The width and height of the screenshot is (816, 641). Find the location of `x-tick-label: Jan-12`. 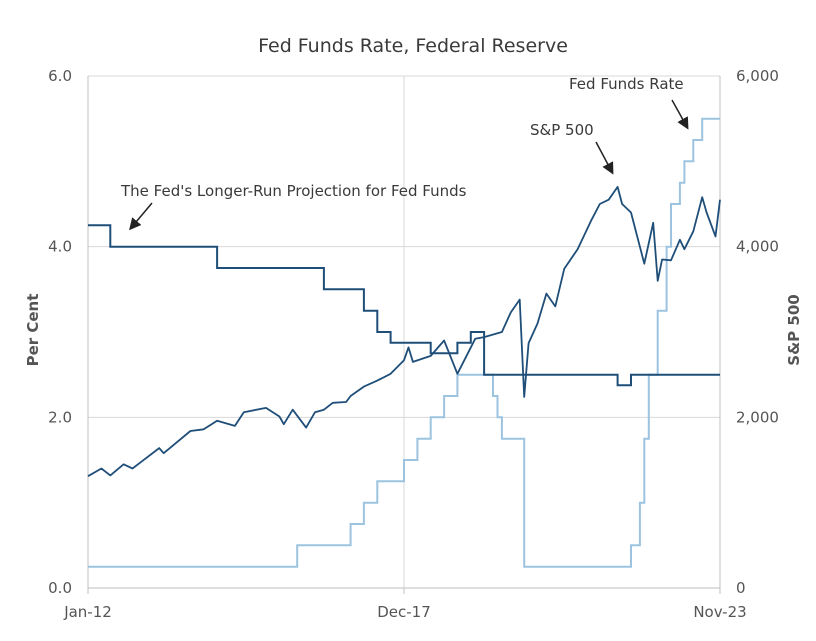

x-tick-label: Jan-12 is located at coordinates (87, 612).